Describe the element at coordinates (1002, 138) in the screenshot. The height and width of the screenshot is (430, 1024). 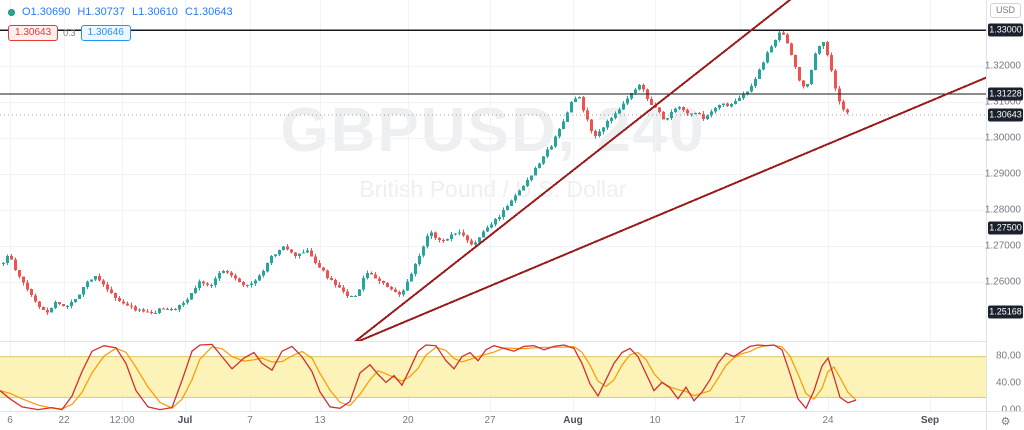
I see `price-tick-label: 1.30000` at that location.